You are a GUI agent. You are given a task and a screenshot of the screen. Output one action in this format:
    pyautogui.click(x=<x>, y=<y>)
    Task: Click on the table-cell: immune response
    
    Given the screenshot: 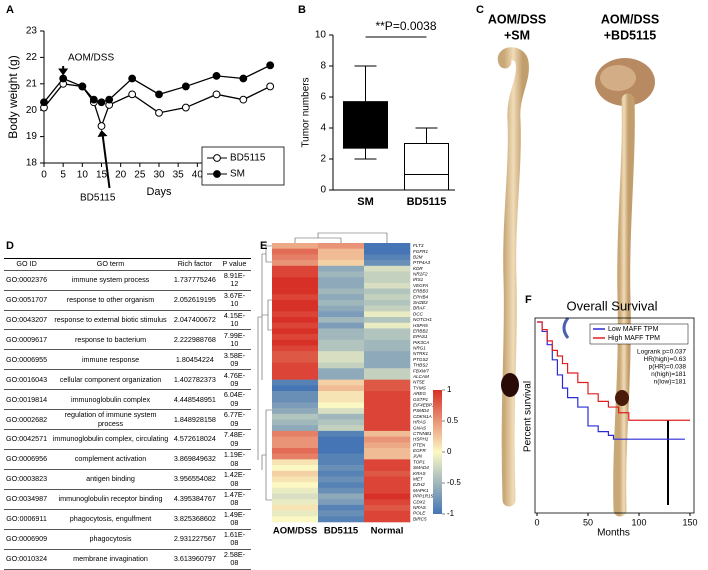 What is the action you would take?
    pyautogui.click(x=110, y=360)
    